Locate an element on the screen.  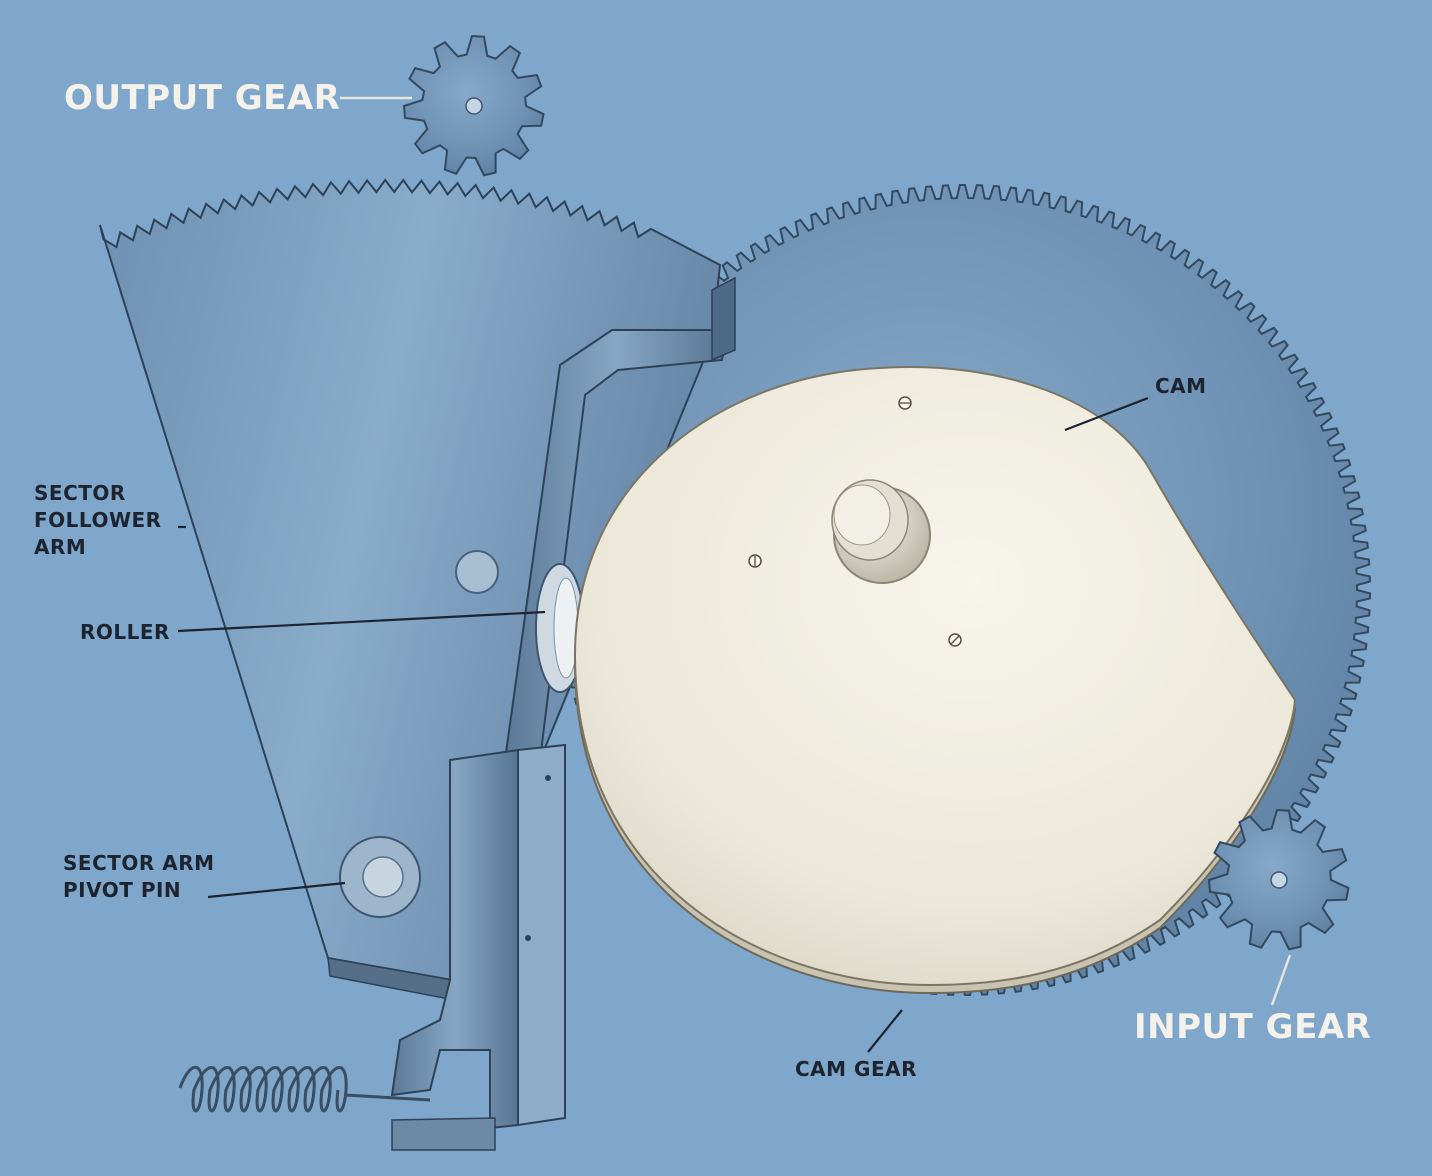
label-cam: CAM is located at coordinates (1181, 386).